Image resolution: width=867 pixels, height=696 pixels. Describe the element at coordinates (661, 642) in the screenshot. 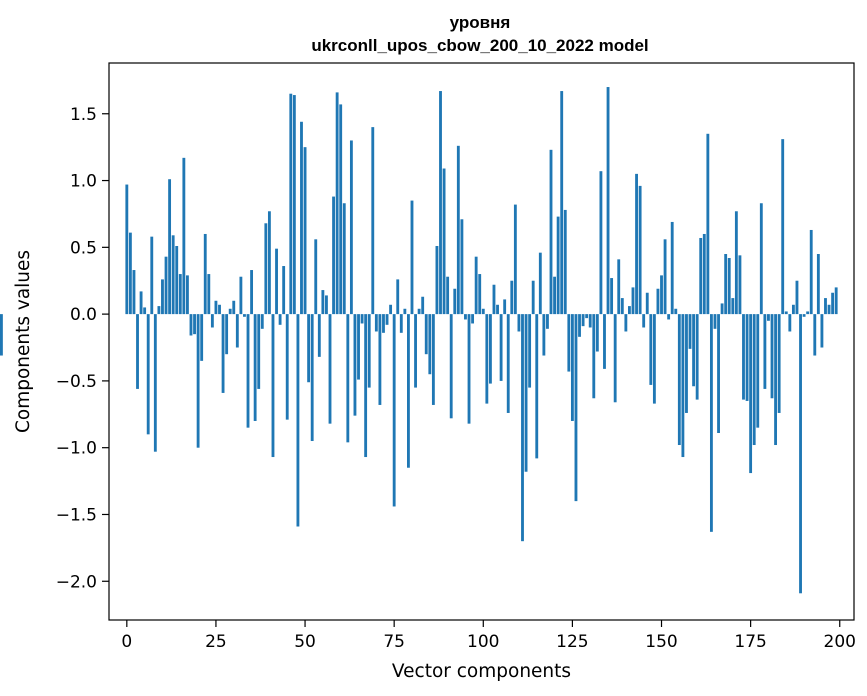

I see `x-tick-label: 150` at that location.